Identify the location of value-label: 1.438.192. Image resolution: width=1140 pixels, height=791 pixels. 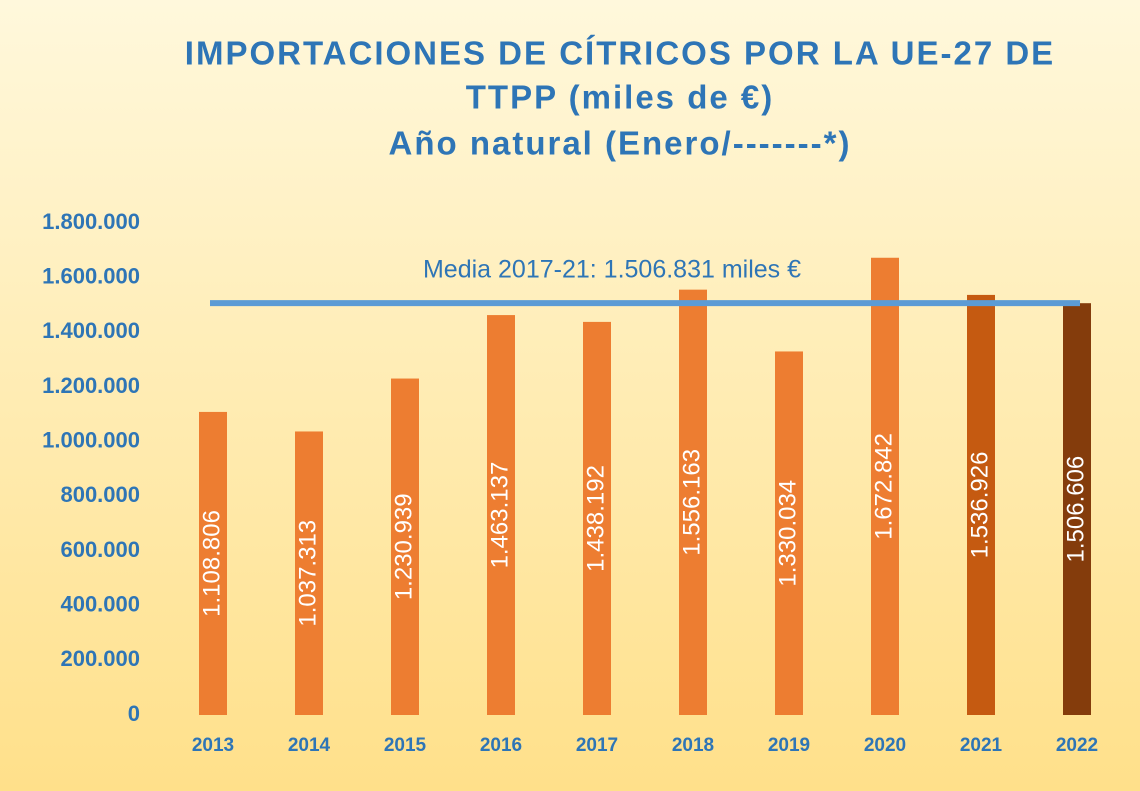
(595, 518).